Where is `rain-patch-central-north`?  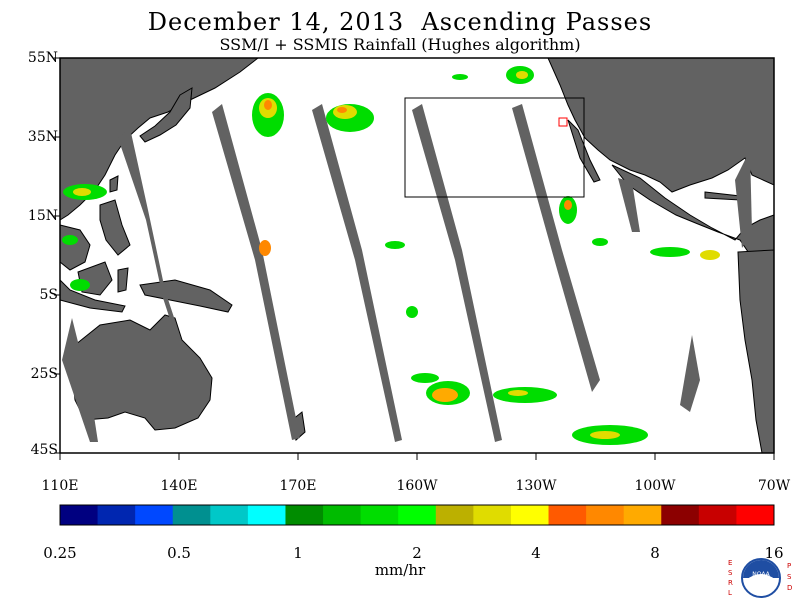
rain-patch-central-north is located at coordinates (350, 118).